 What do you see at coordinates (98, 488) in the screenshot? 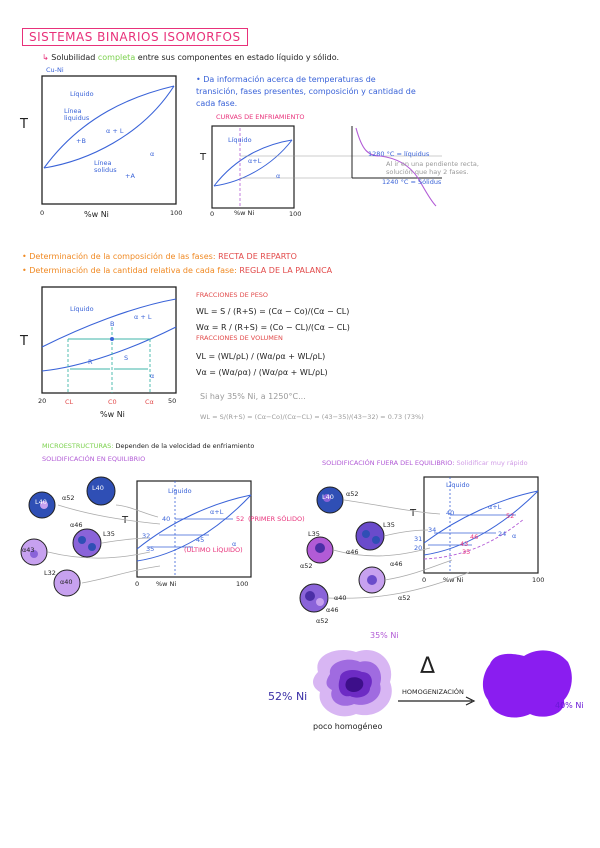
I see `eq-c1: L40` at bounding box center [98, 488].